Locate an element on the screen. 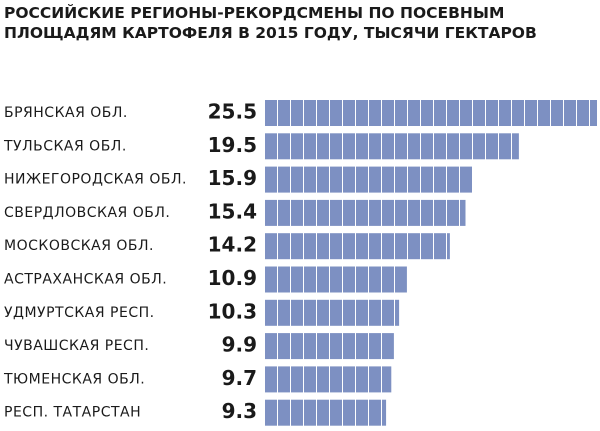 This screenshot has width=600, height=431. category-label: НИЖЕГОРОДСКАЯ ОБЛ. is located at coordinates (95, 180).